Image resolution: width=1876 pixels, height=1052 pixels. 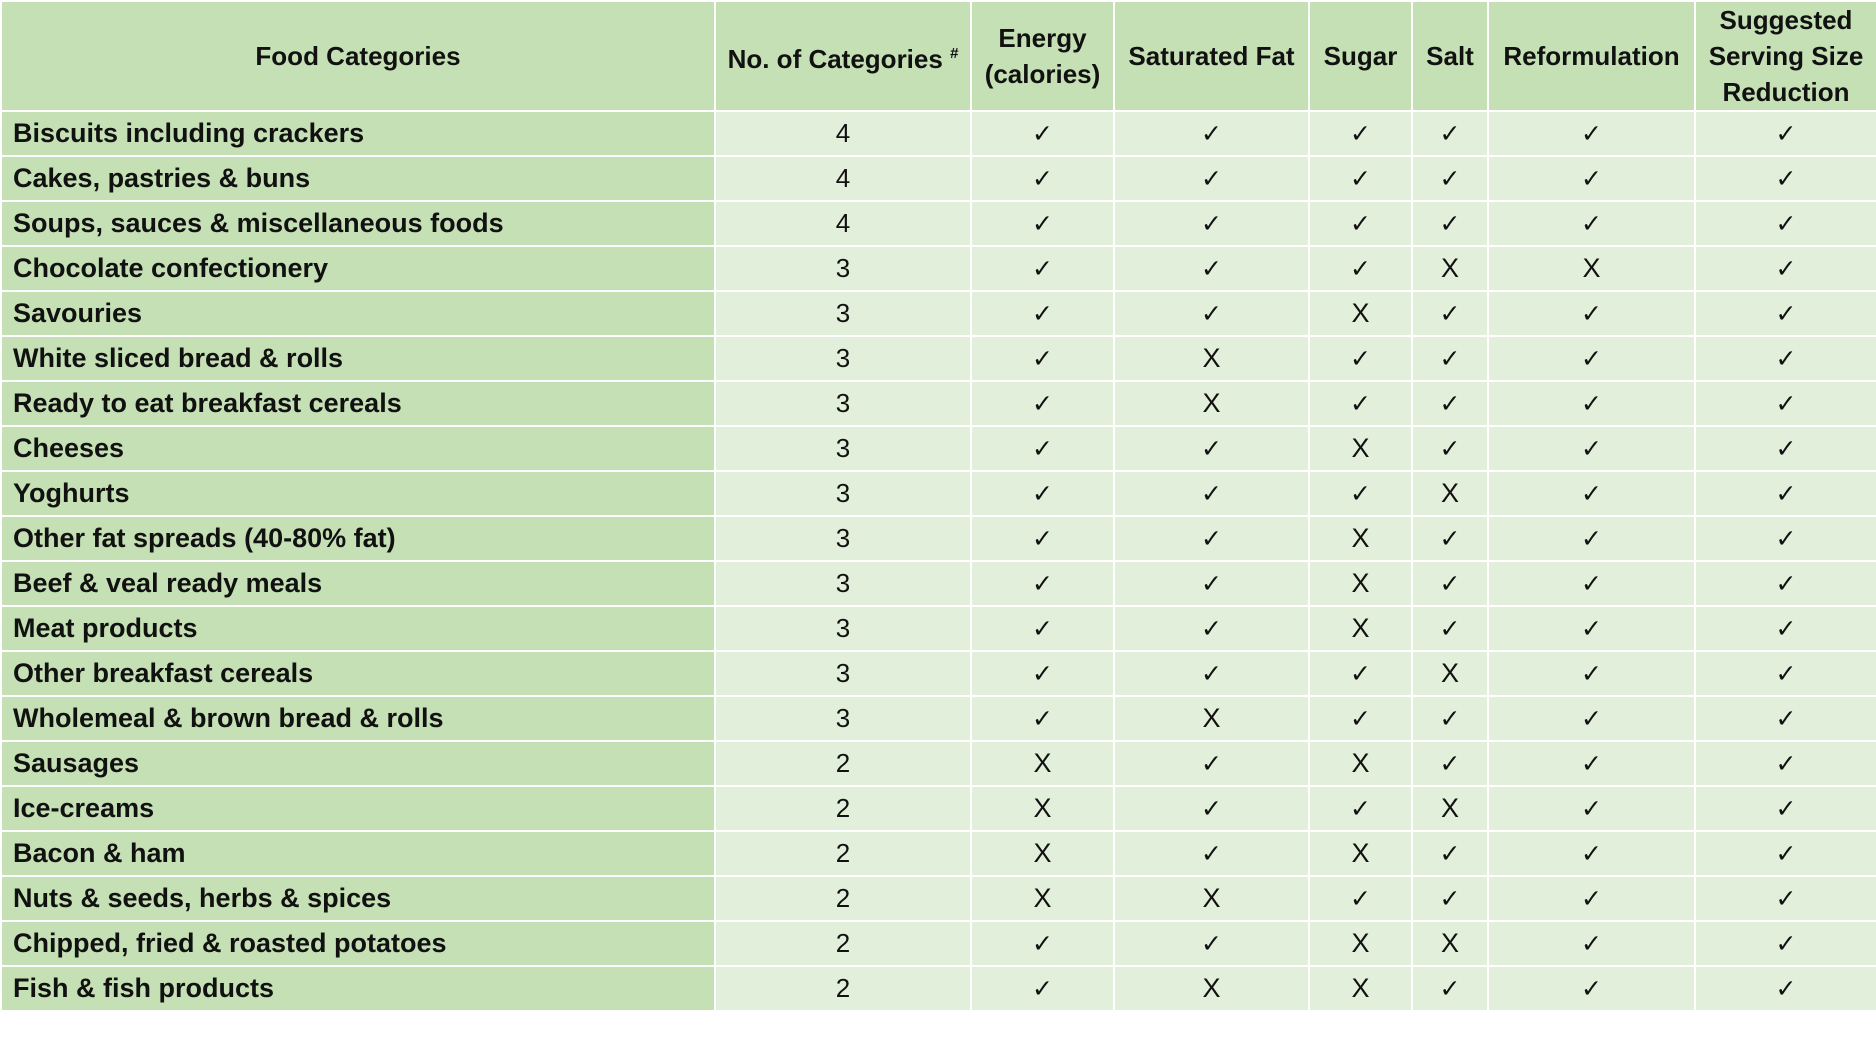 What do you see at coordinates (358, 628) in the screenshot?
I see `food-category-cell: Meat products` at bounding box center [358, 628].